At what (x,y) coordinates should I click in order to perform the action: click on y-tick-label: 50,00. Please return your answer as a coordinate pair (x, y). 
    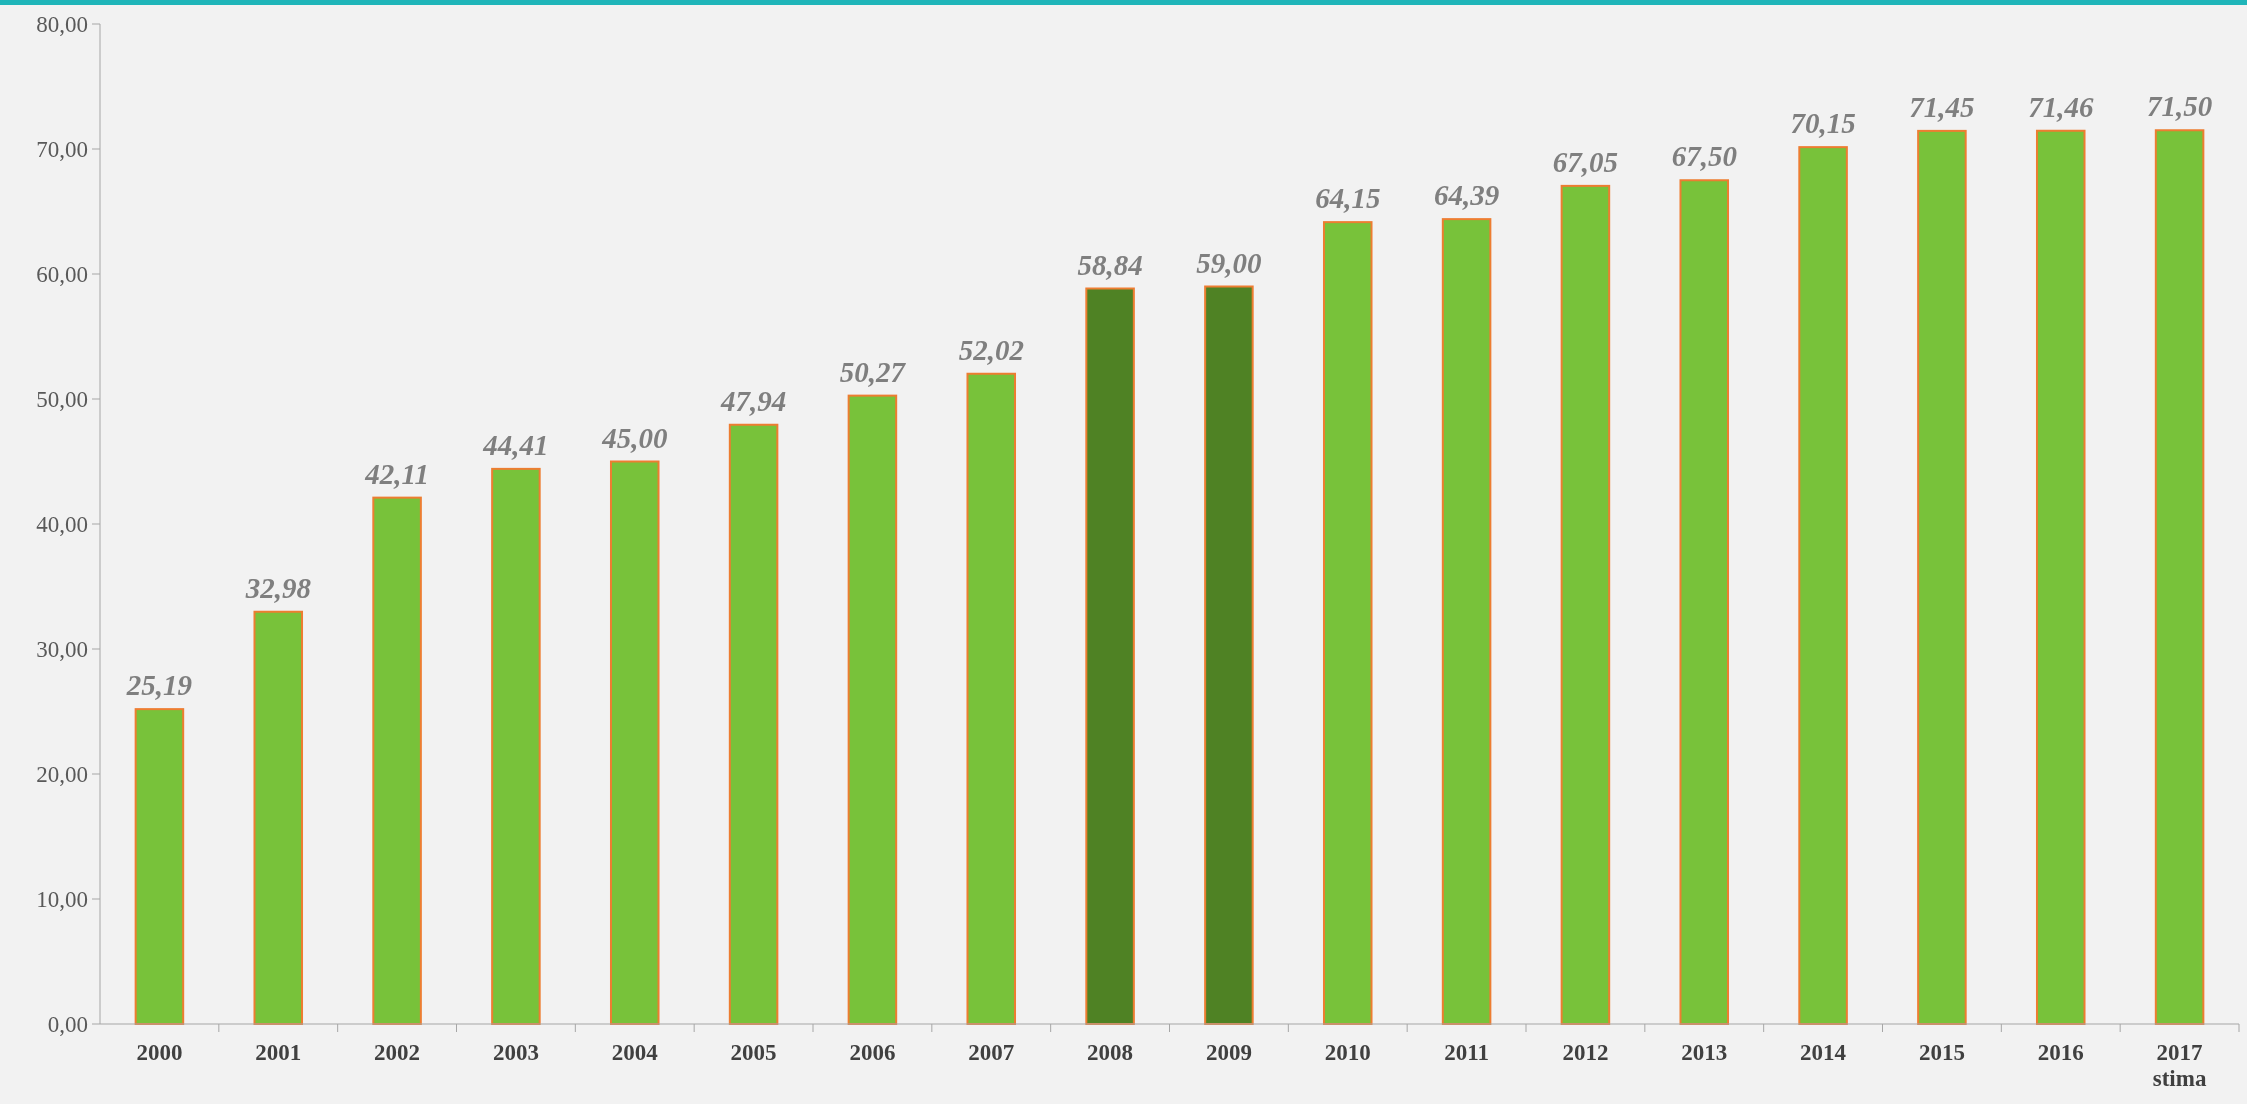
    Looking at the image, I should click on (62, 400).